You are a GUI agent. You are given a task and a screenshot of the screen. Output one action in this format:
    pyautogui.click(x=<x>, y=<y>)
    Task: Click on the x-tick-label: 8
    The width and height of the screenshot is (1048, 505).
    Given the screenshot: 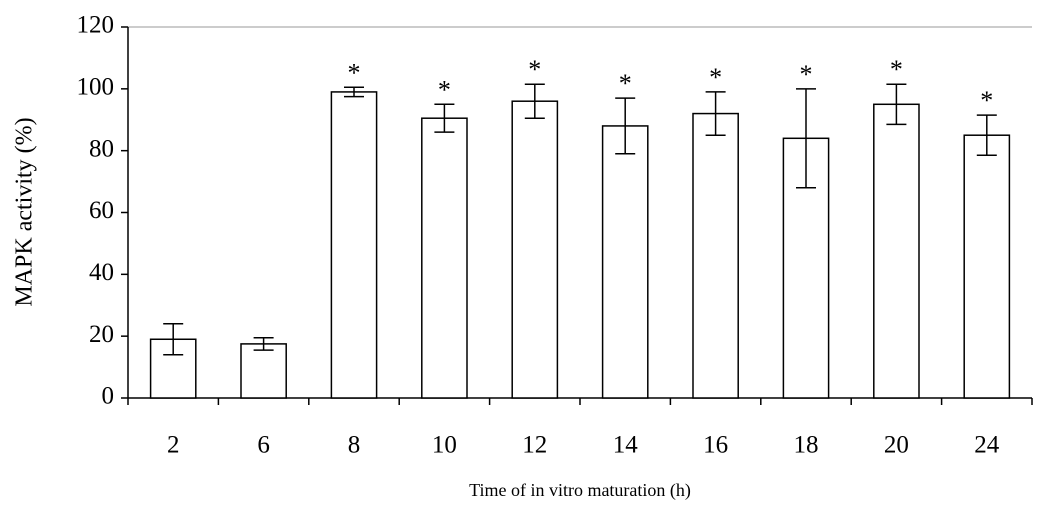 What is the action you would take?
    pyautogui.click(x=354, y=445)
    